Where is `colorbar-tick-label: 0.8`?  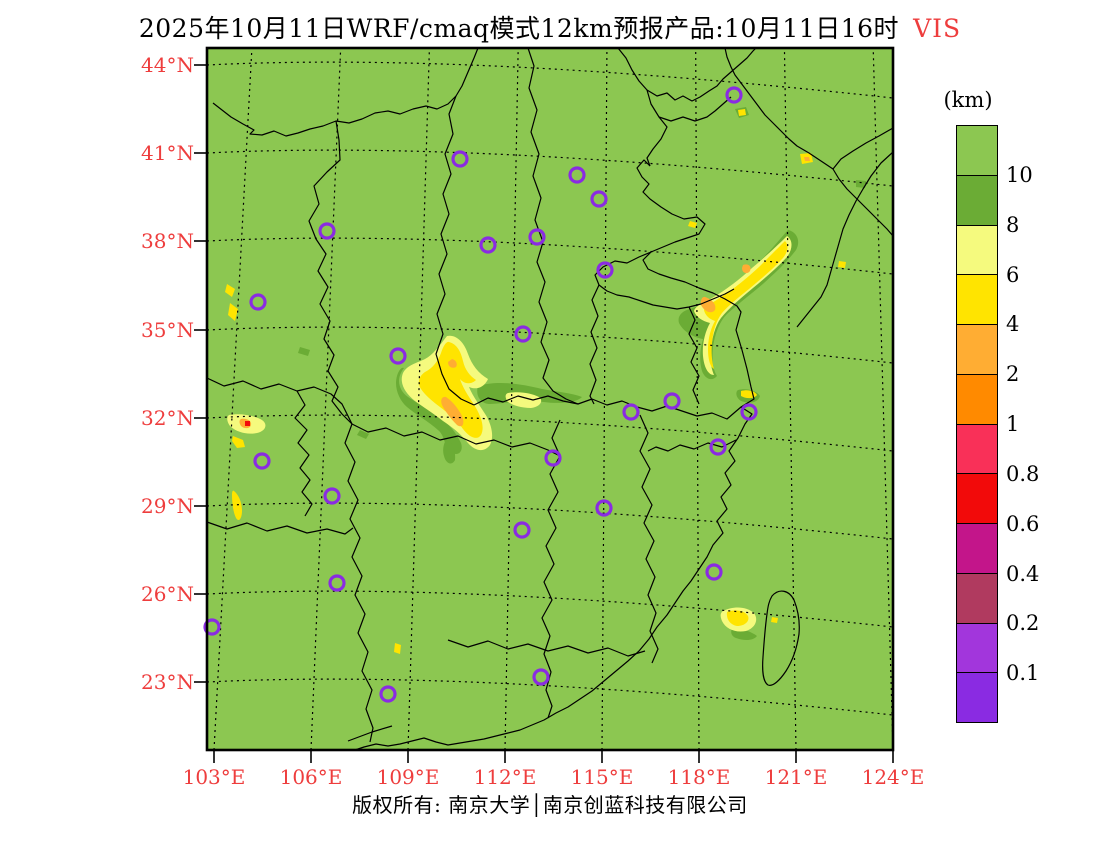
colorbar-tick-label: 0.8 is located at coordinates (1023, 473).